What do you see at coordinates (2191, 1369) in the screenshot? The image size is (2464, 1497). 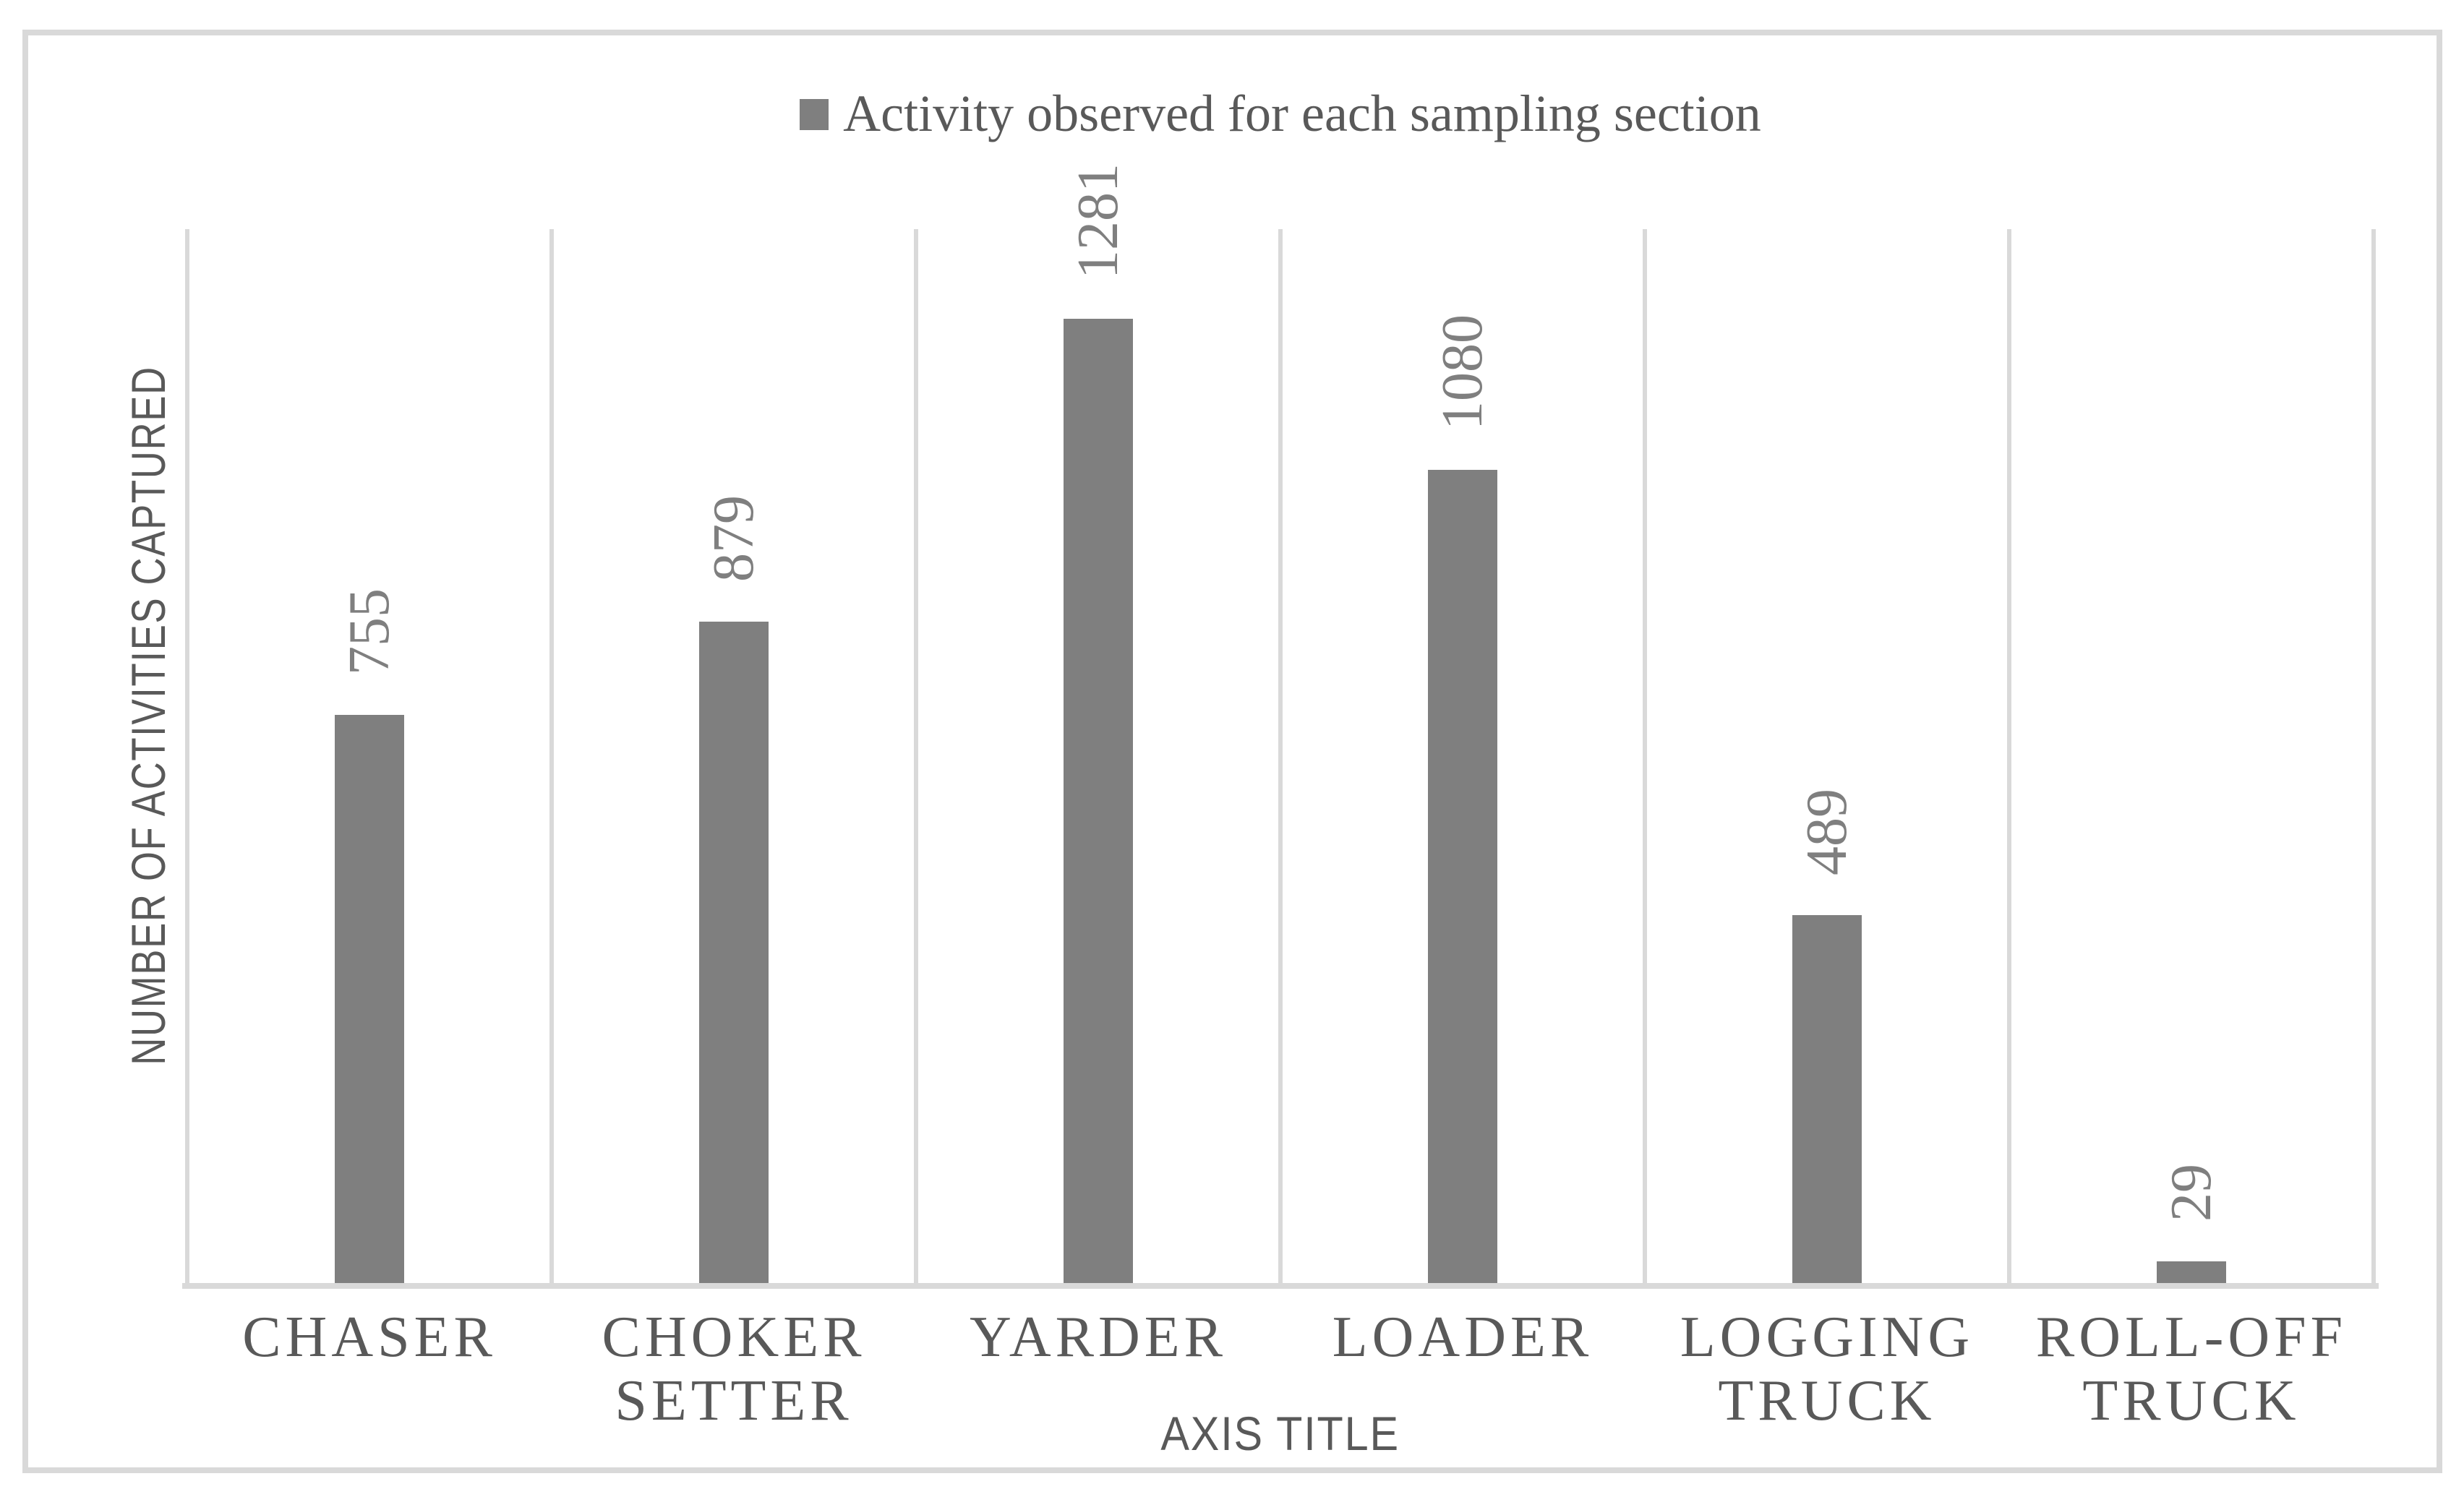 I see `category-label: ROLL-OFF TRUCK` at bounding box center [2191, 1369].